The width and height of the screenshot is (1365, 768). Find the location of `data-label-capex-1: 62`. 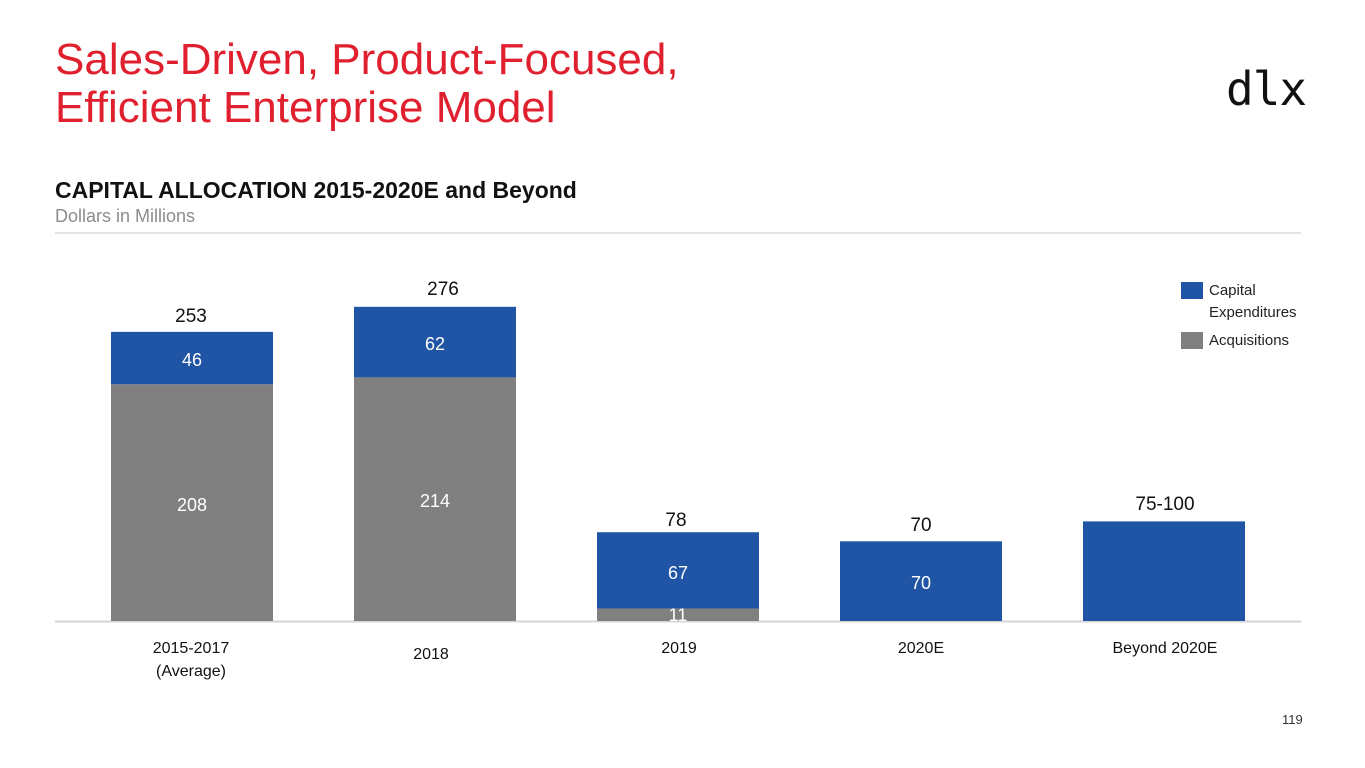

data-label-capex-1: 62 is located at coordinates (435, 344).